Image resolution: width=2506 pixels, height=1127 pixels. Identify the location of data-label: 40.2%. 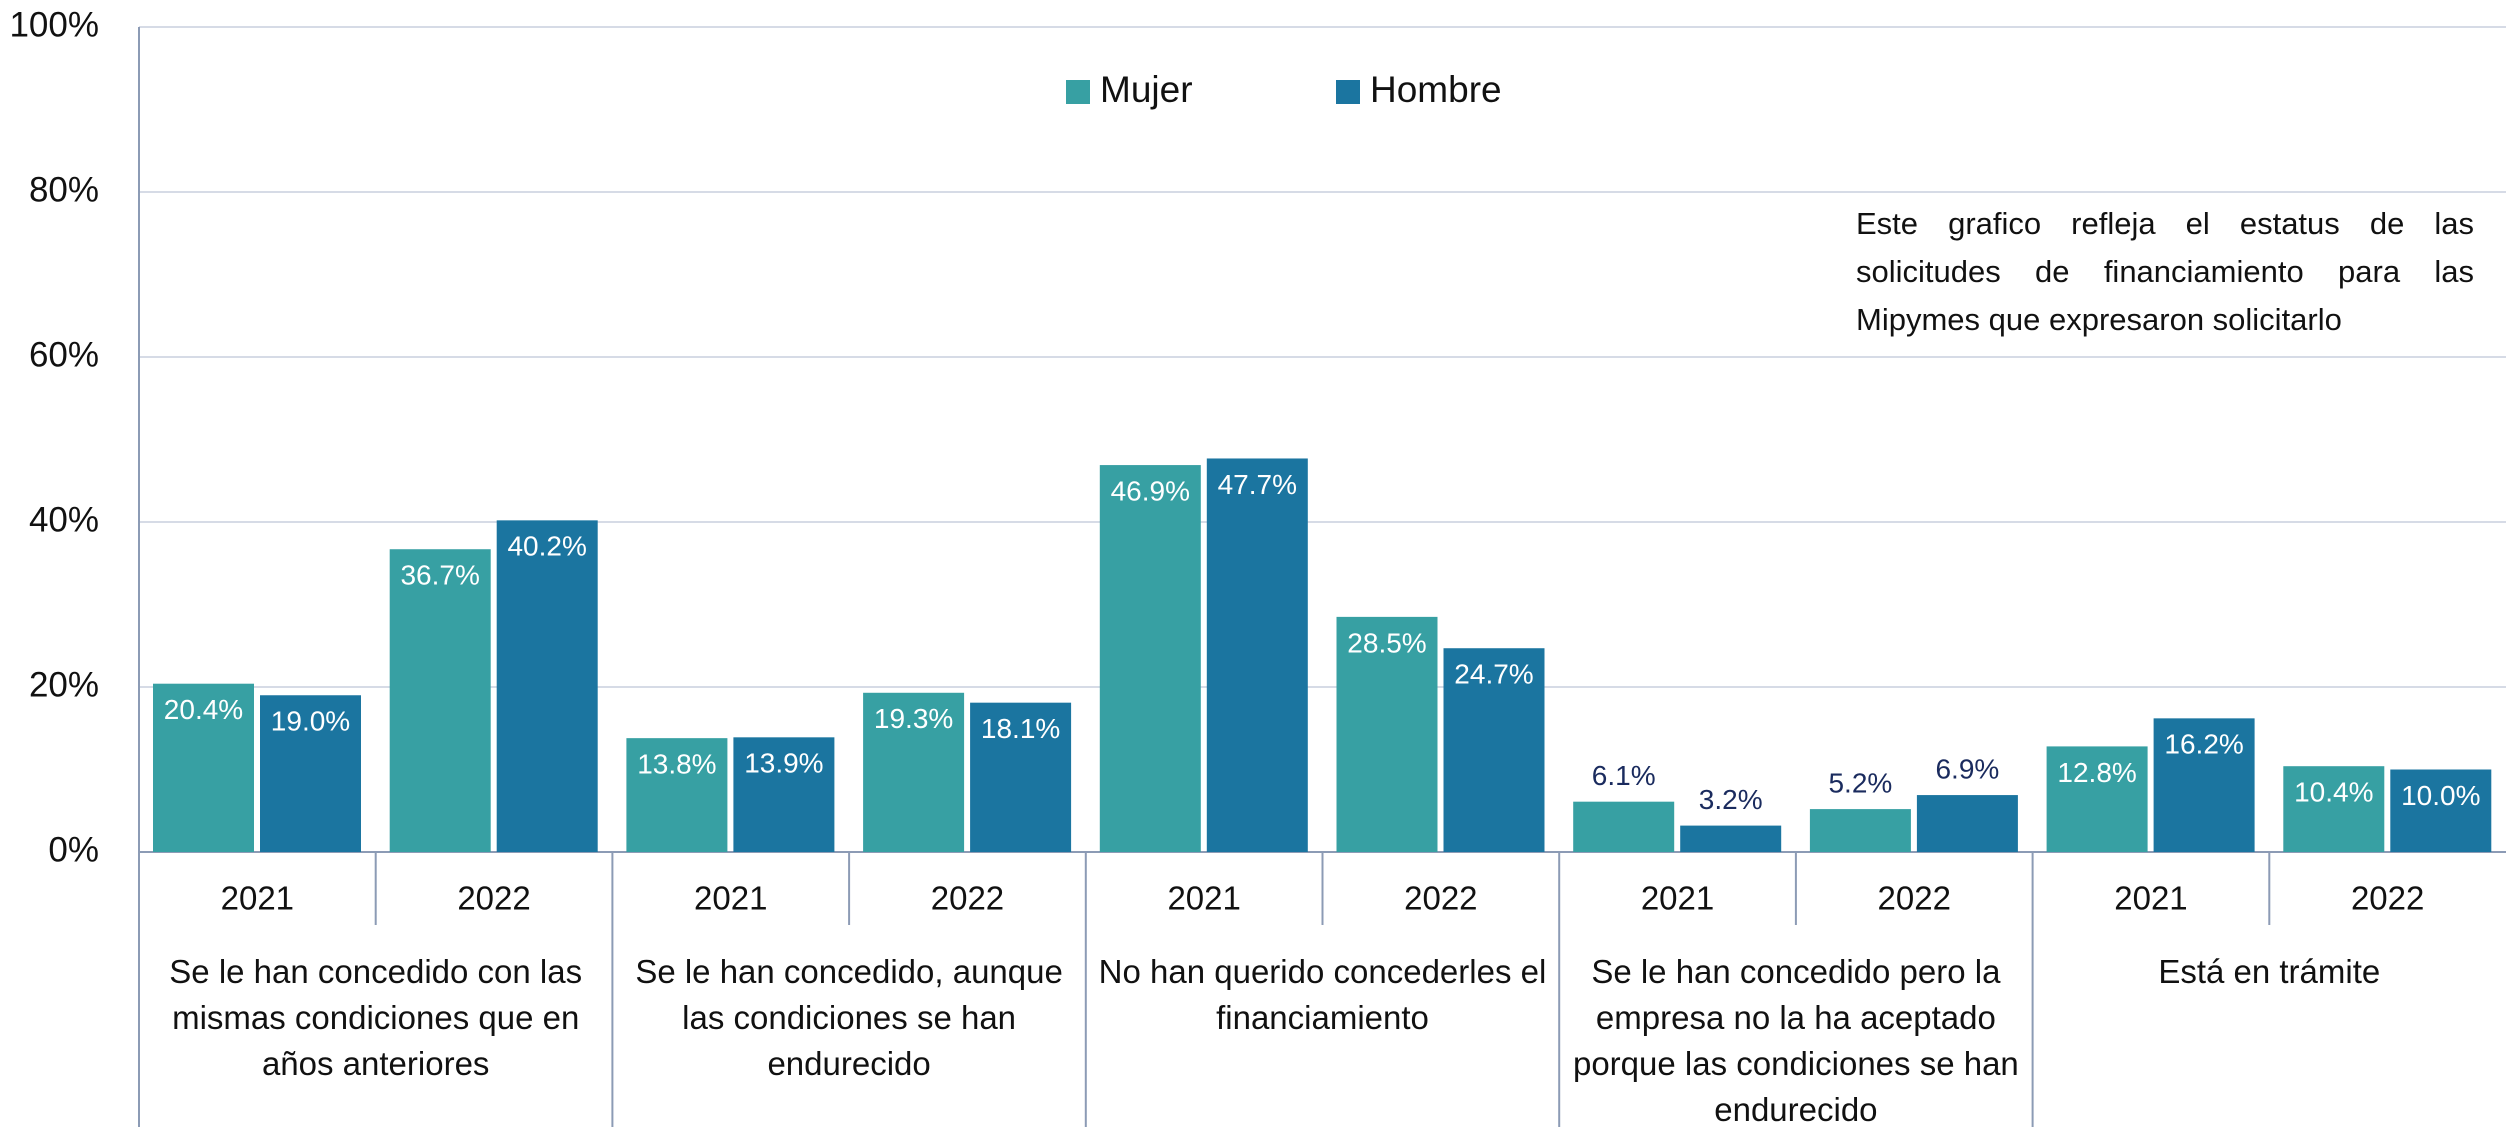
(546, 546).